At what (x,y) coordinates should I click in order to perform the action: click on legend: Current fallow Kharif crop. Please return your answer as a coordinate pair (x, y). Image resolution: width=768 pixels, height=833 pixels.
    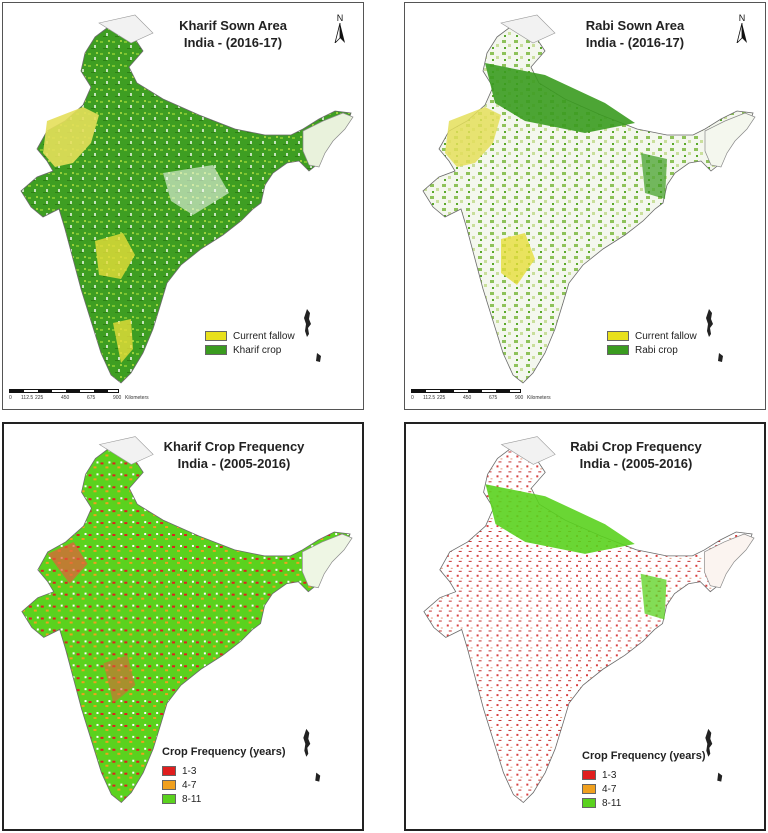
    Looking at the image, I should click on (250, 343).